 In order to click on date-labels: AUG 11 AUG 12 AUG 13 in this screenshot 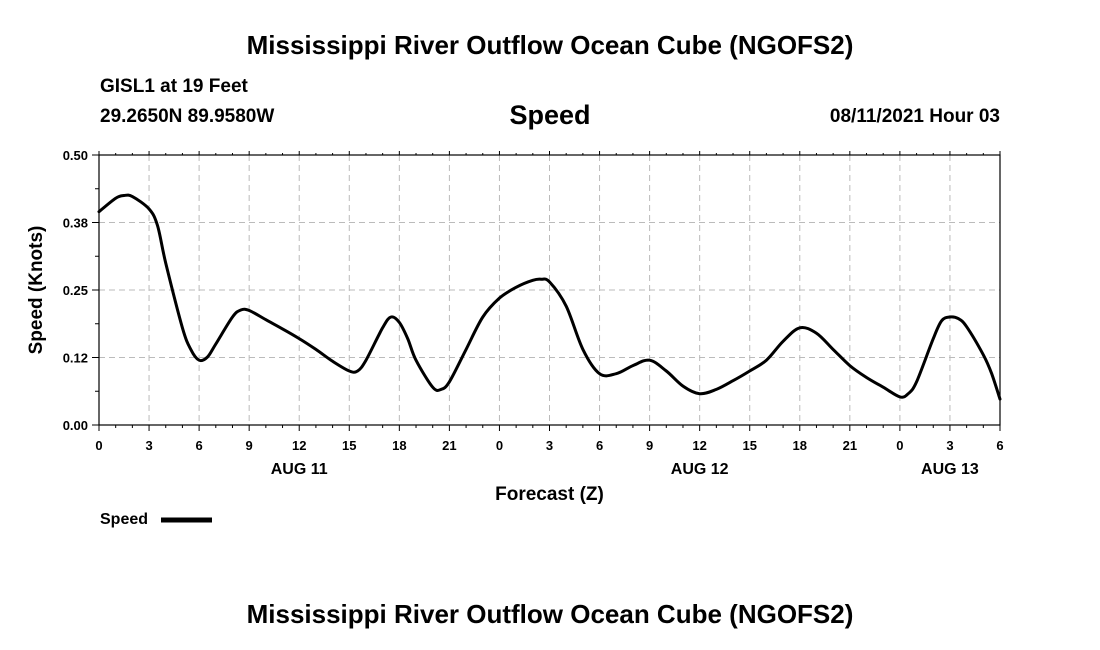, I will do `click(625, 469)`.